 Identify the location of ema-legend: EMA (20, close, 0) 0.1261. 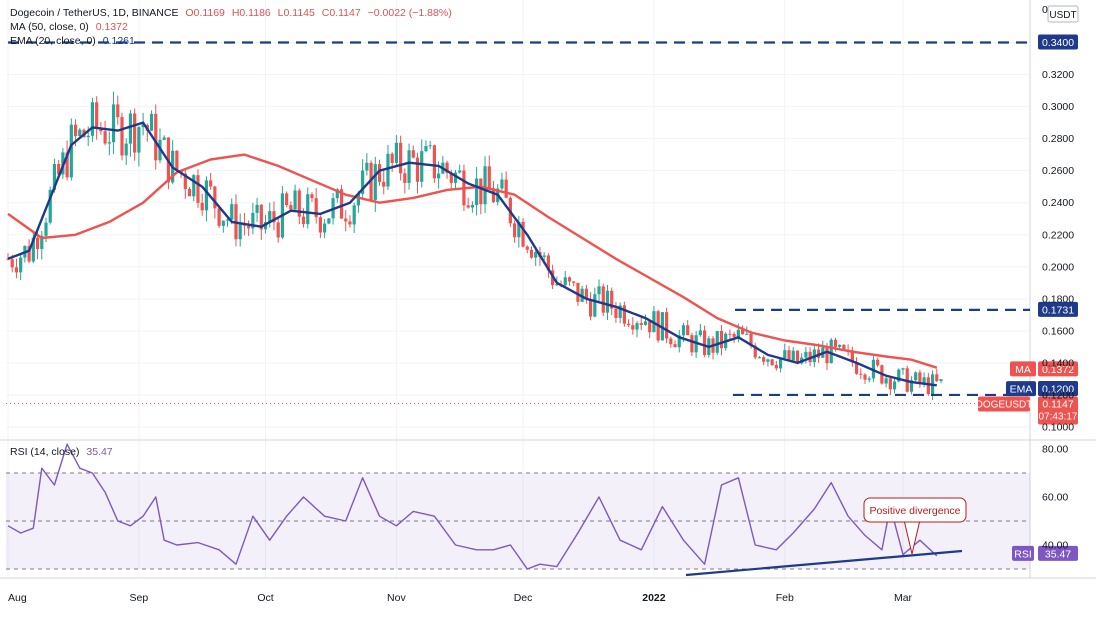
(74, 41).